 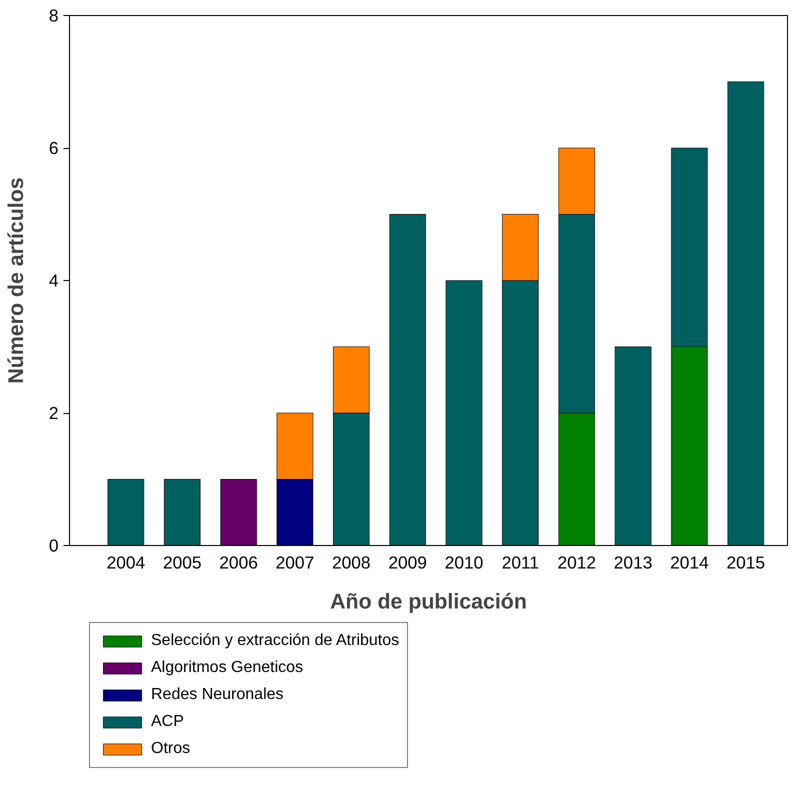 I want to click on x-tick-label: 2015, so click(x=746, y=562).